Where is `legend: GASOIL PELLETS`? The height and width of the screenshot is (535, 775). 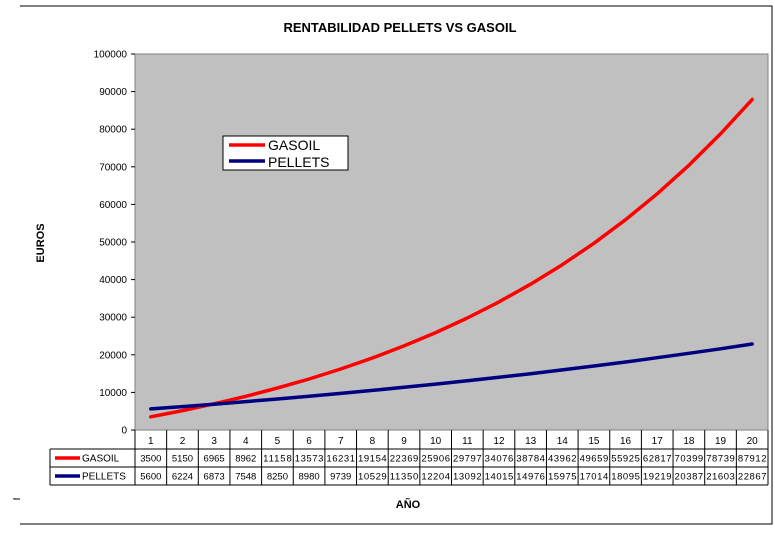
legend: GASOIL PELLETS is located at coordinates (285, 153).